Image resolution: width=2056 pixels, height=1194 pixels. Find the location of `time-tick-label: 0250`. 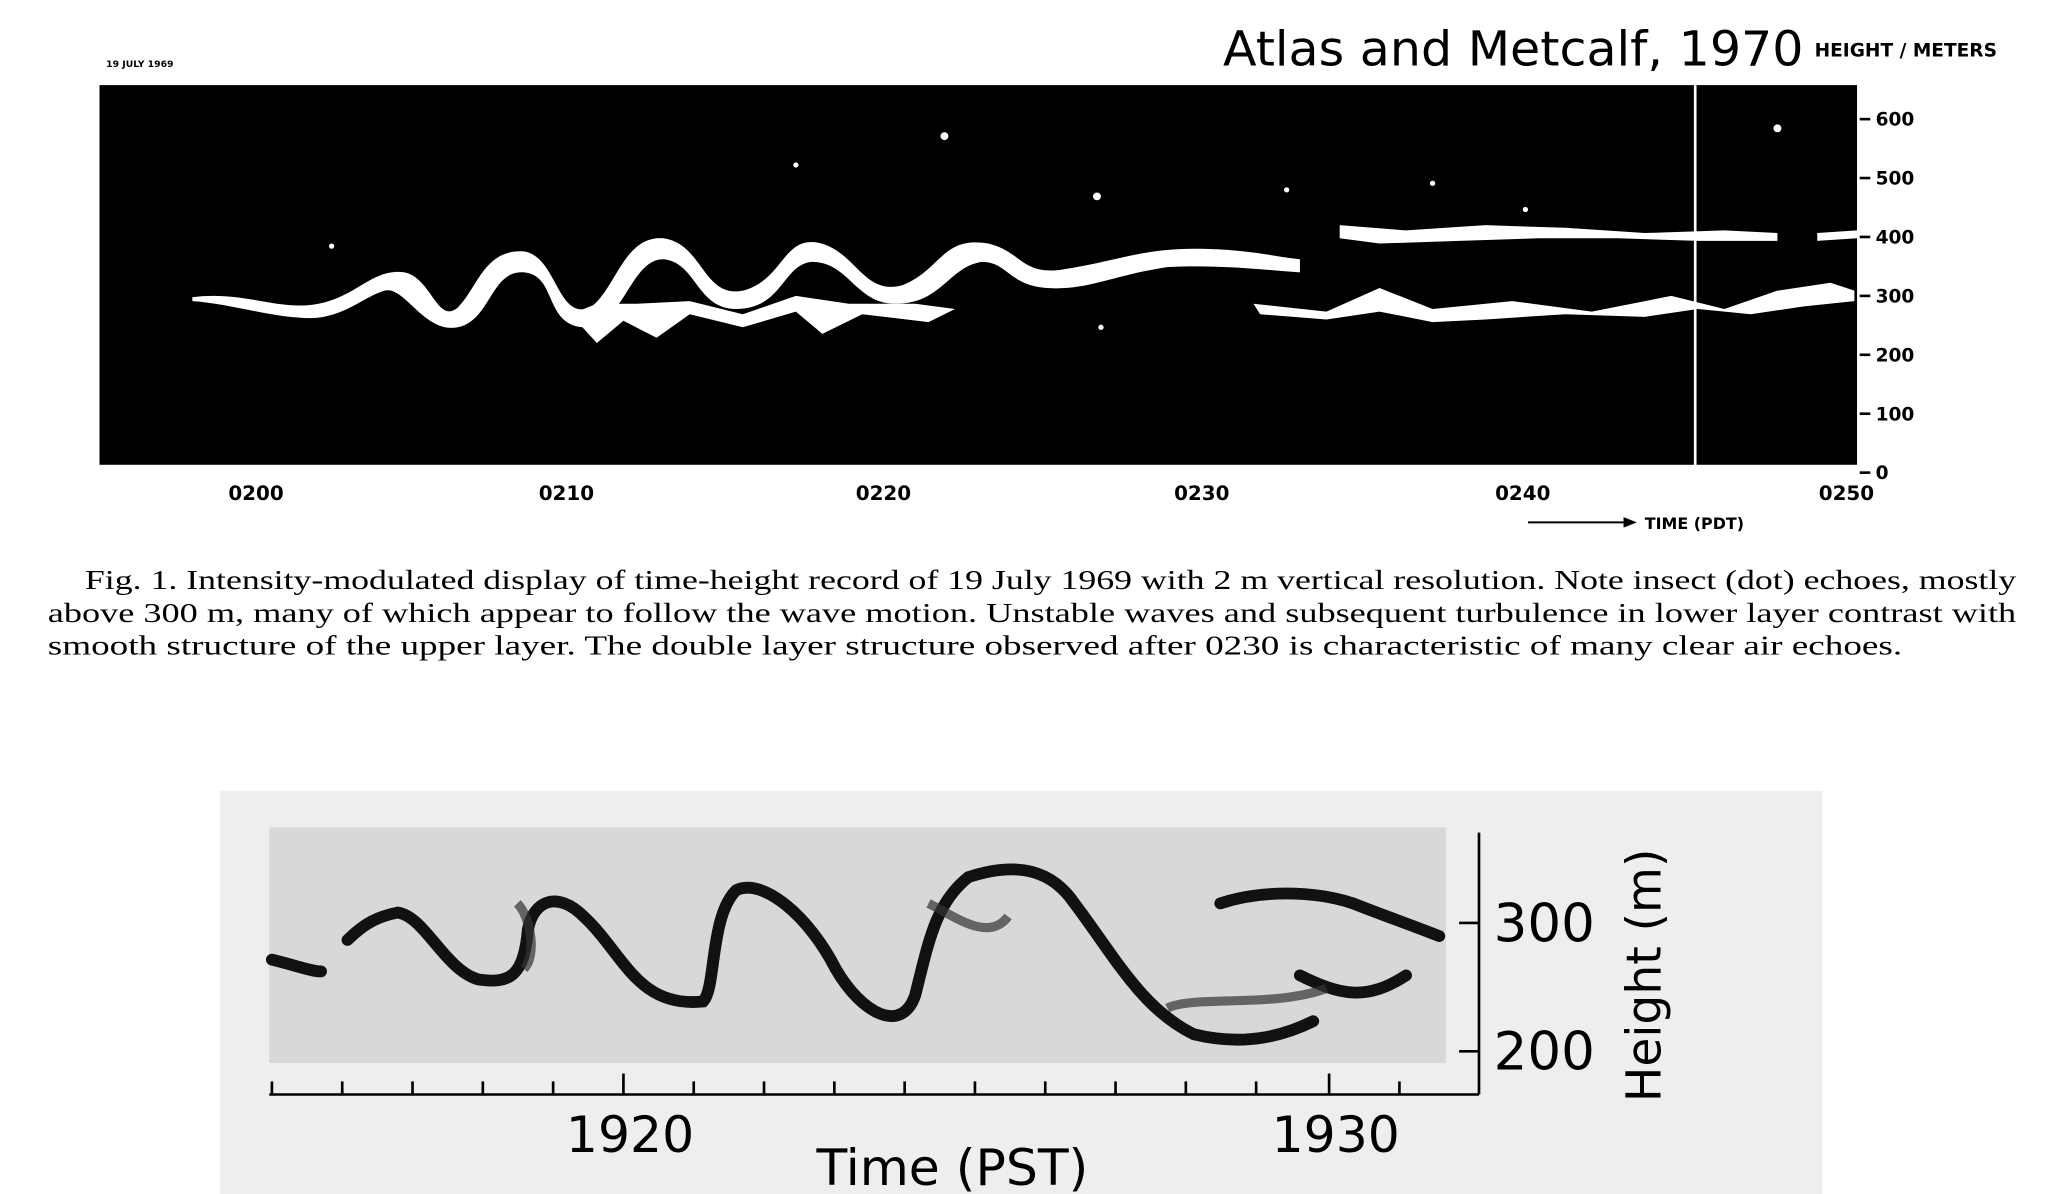

time-tick-label: 0250 is located at coordinates (1846, 493).